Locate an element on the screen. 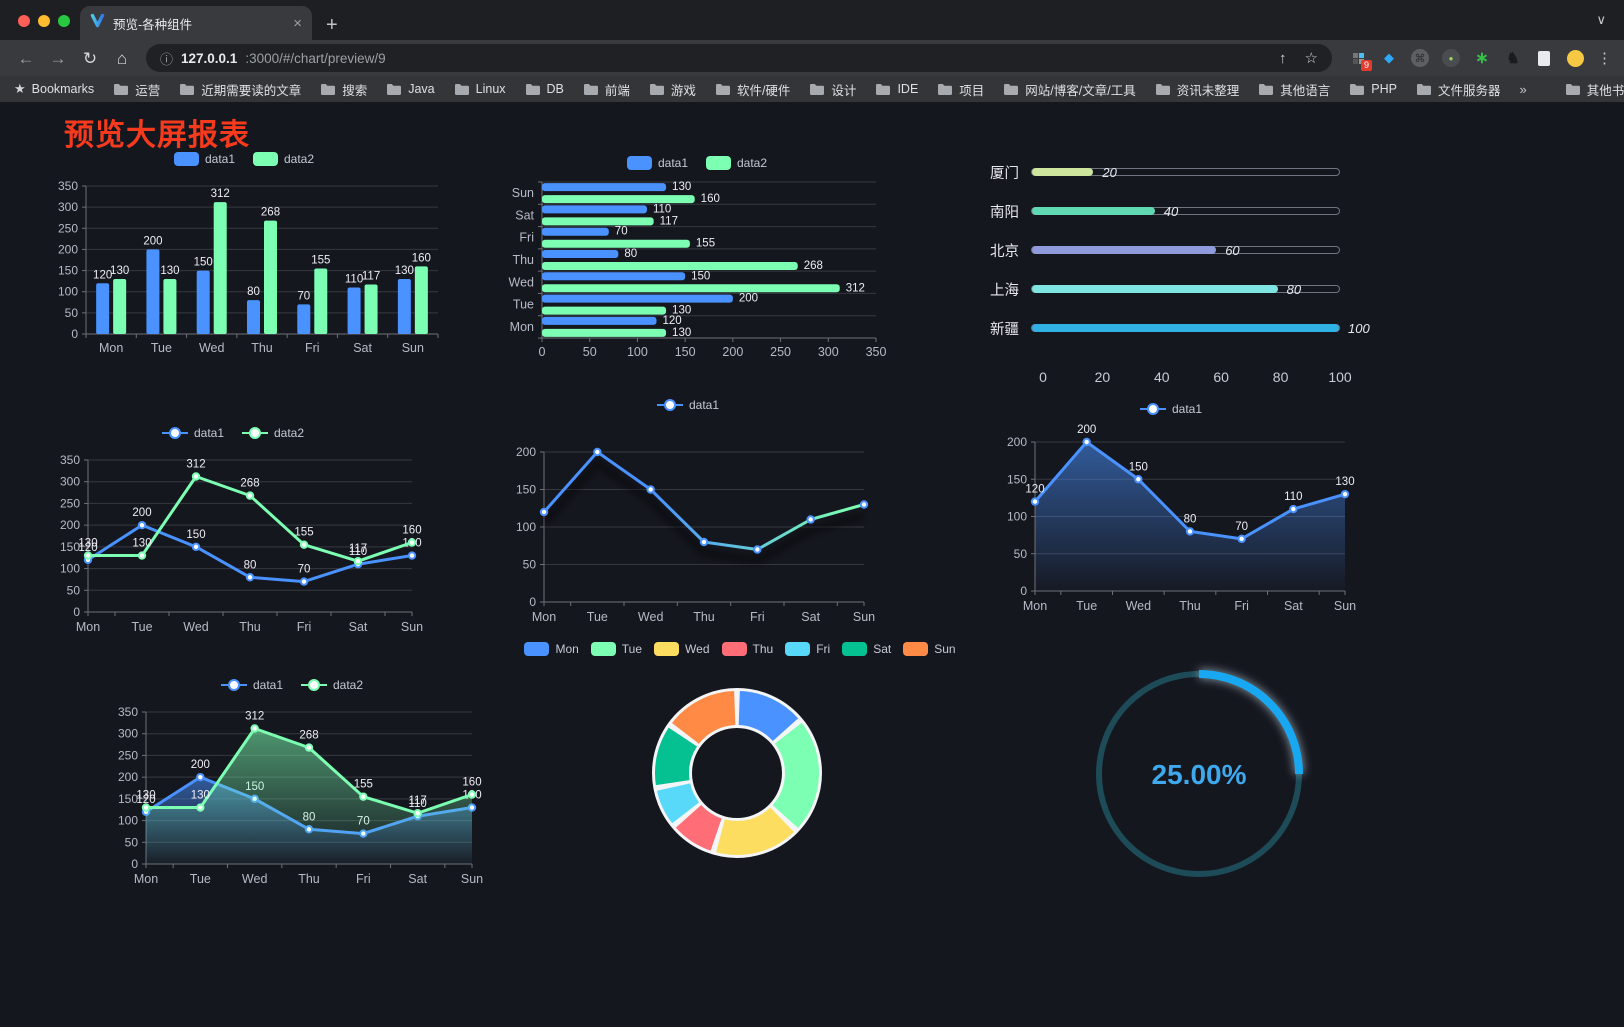 This screenshot has width=1624, height=1027. bookmark-item: 前端 is located at coordinates (606, 89).